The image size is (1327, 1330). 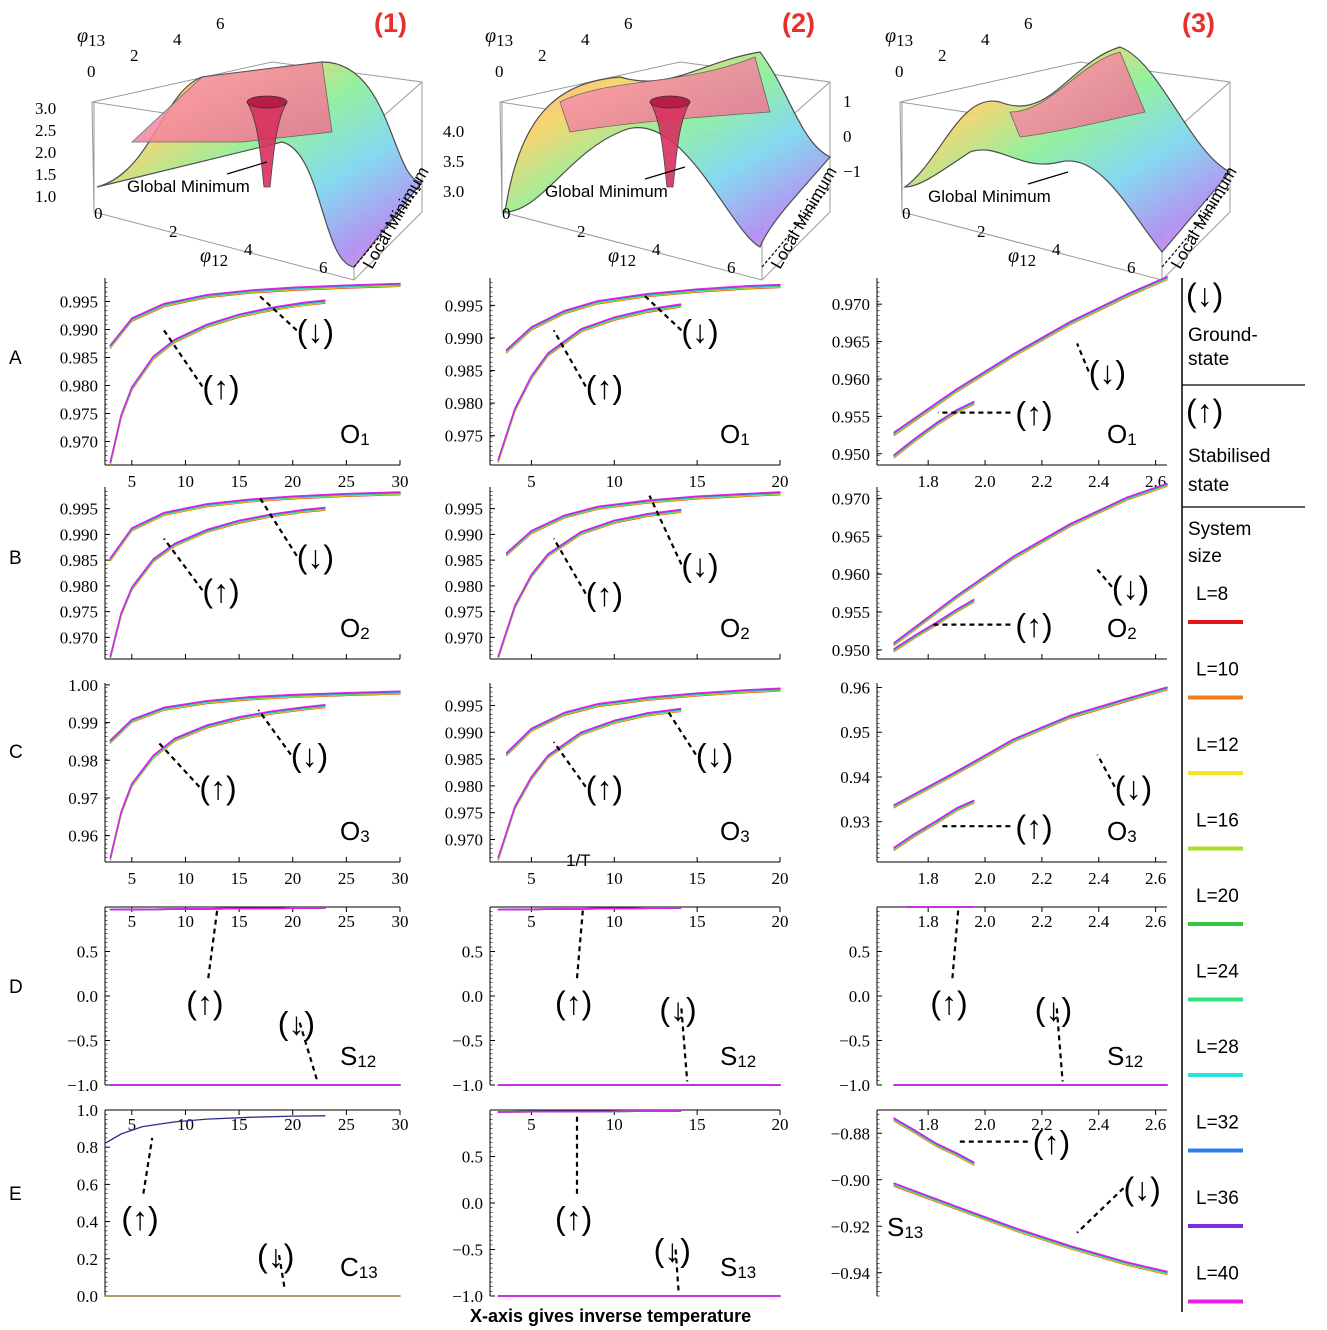 I want to click on surface-label-1: (1), so click(x=390, y=23).